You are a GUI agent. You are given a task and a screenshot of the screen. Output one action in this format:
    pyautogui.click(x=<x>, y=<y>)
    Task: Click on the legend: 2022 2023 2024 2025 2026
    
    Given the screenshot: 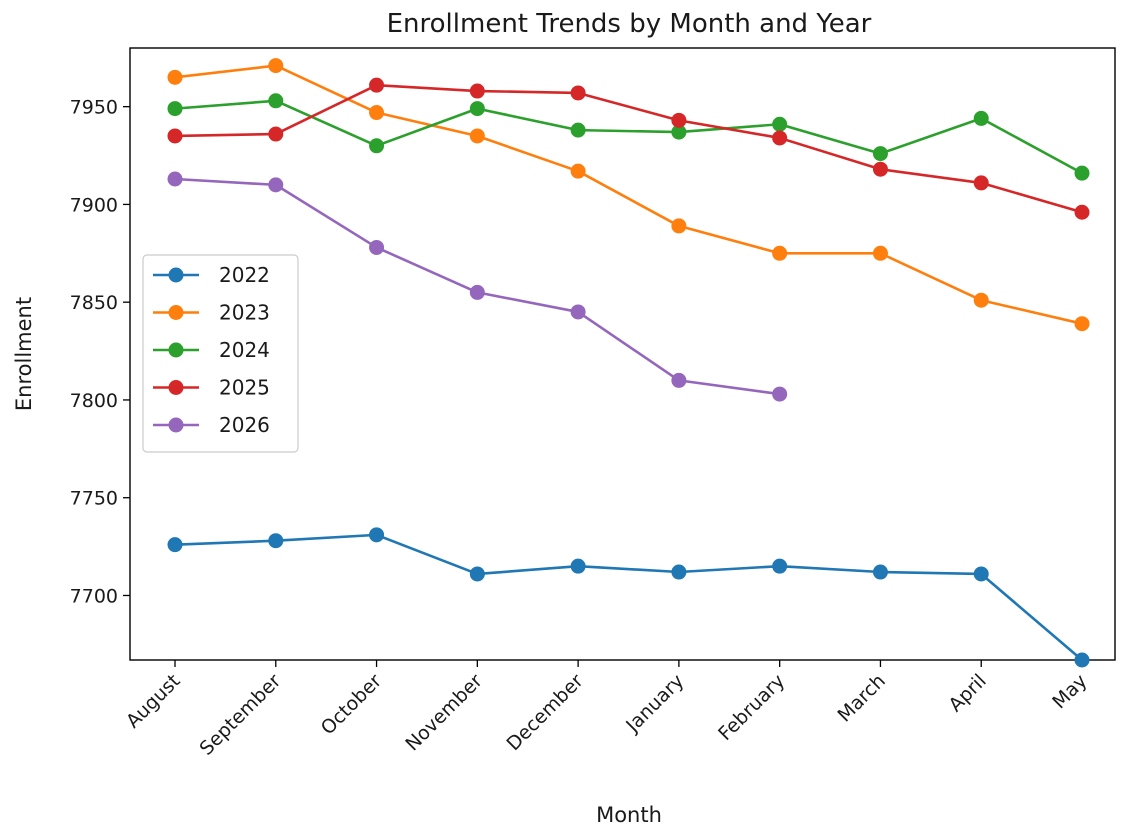 What is the action you would take?
    pyautogui.click(x=220, y=353)
    